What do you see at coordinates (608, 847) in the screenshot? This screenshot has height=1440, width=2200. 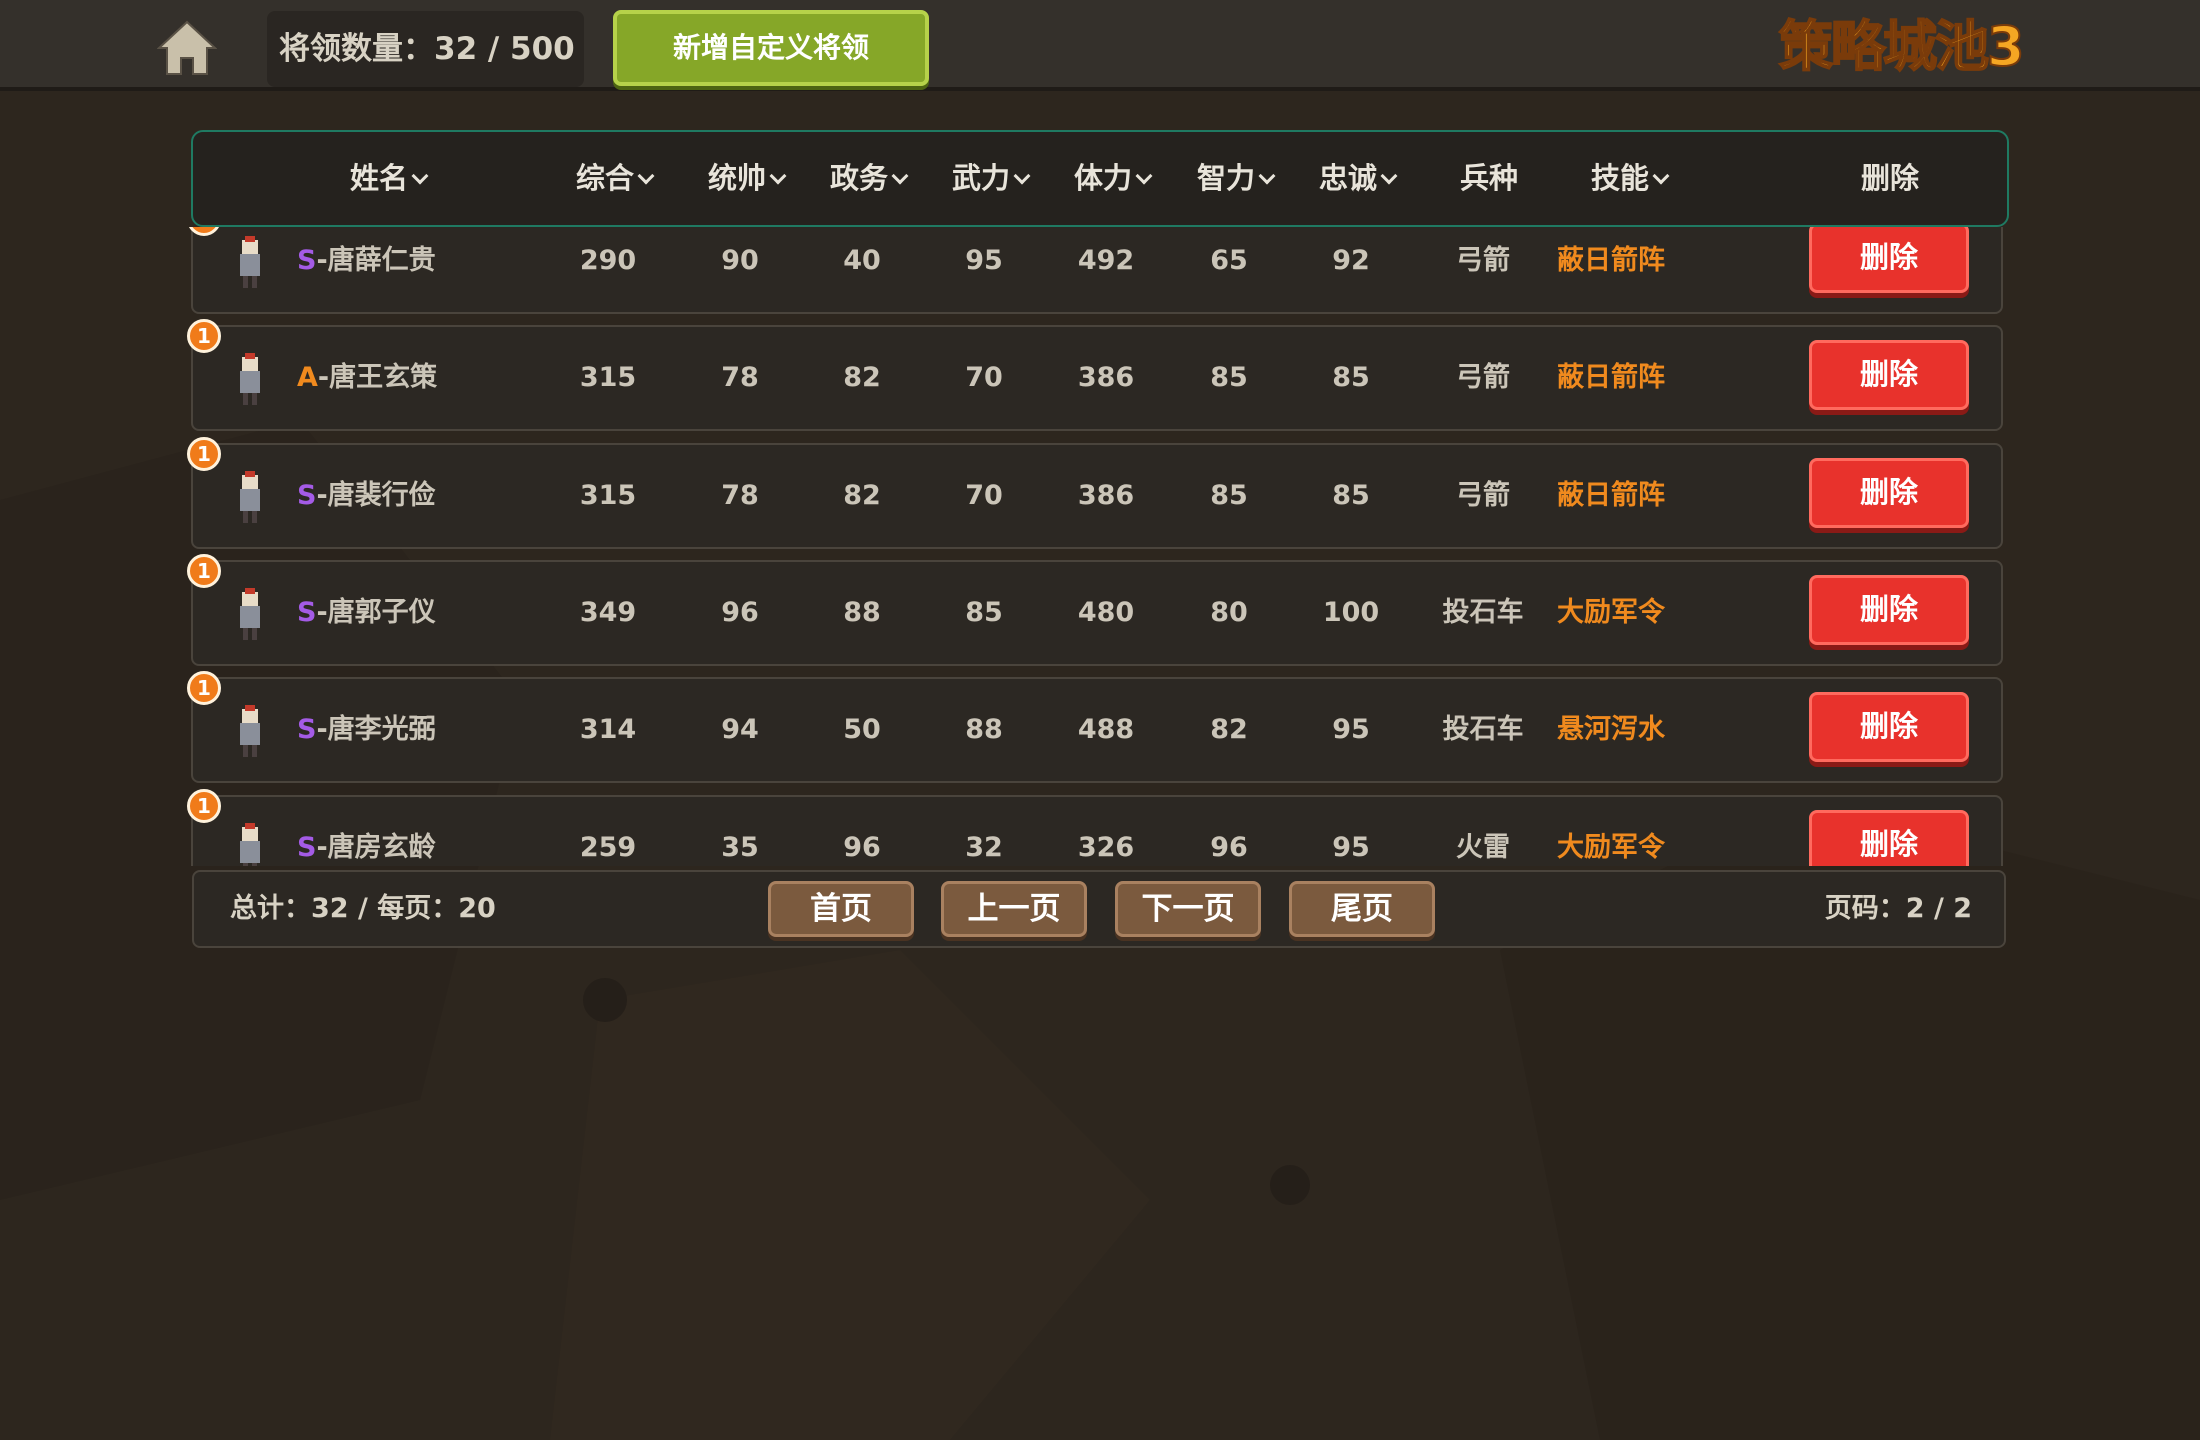 I see `stat: 259` at bounding box center [608, 847].